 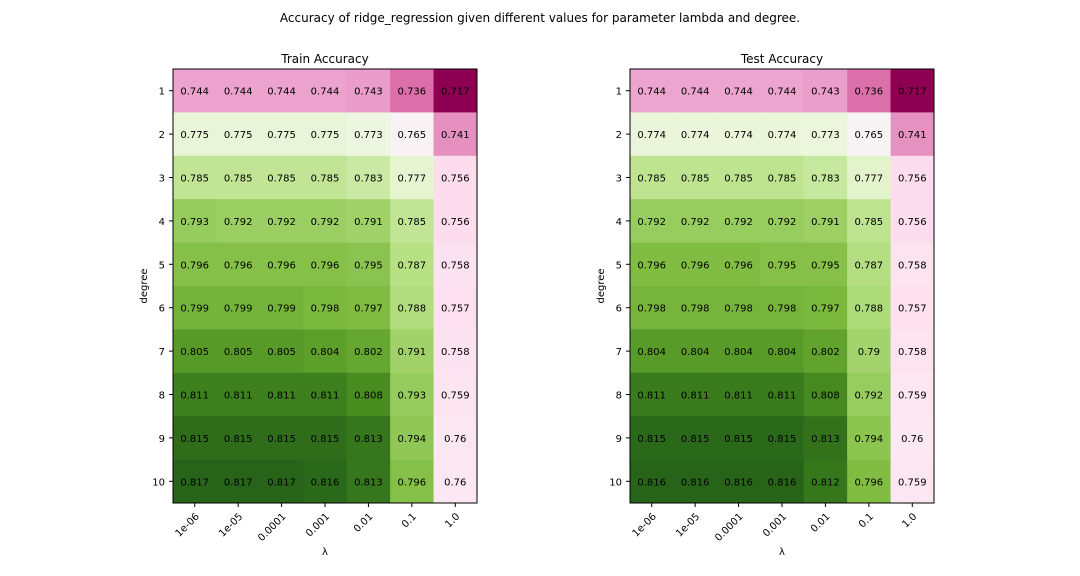 I want to click on y-tick-label: 7, so click(x=162, y=352).